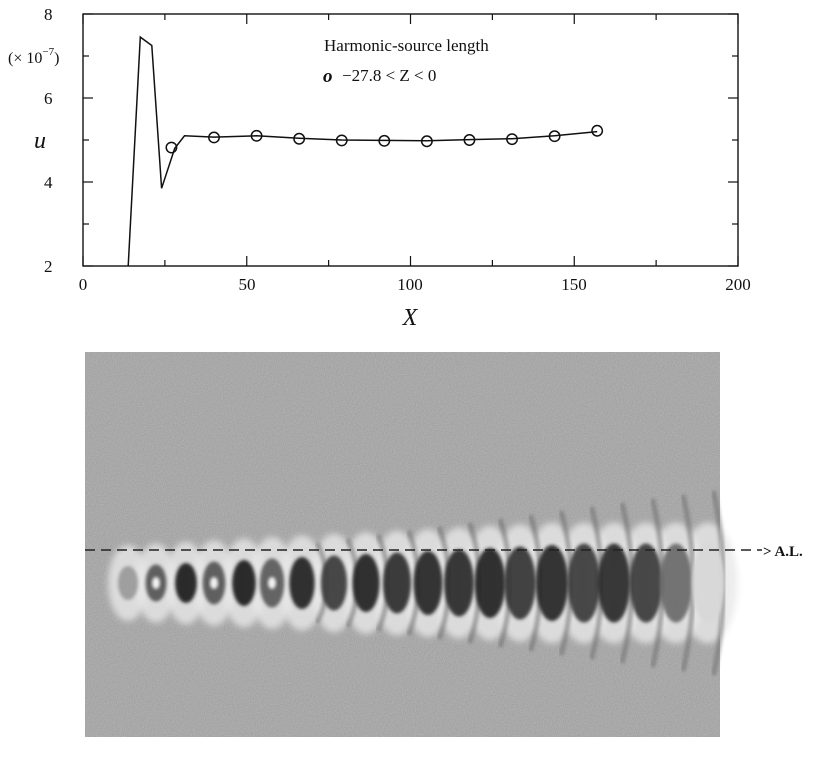  What do you see at coordinates (48, 182) in the screenshot?
I see `y-tick-label-4: 4` at bounding box center [48, 182].